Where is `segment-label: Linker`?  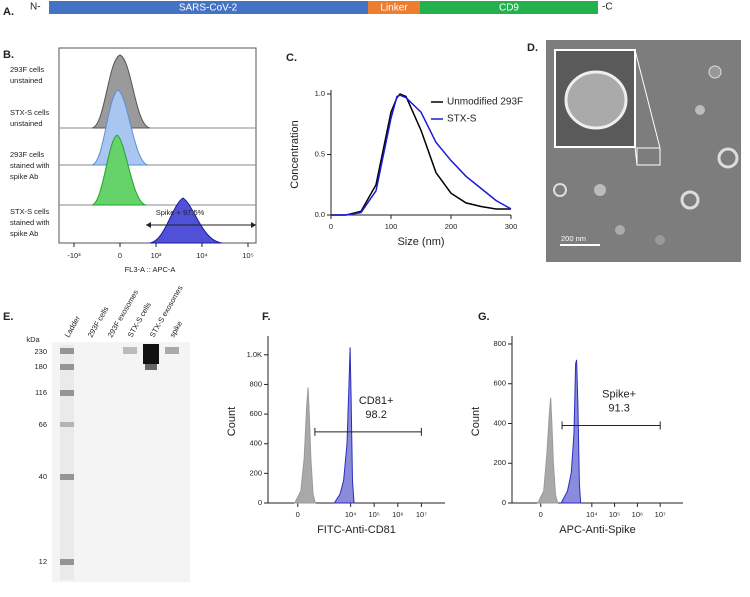 segment-label: Linker is located at coordinates (394, 8).